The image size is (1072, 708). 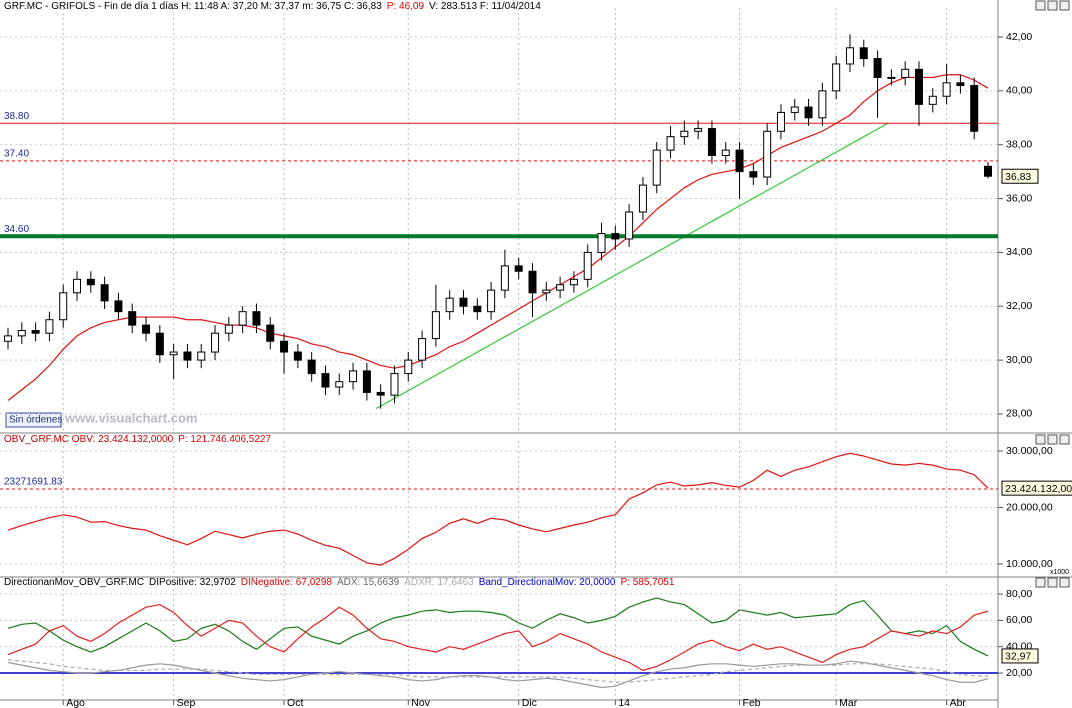 I want to click on badge-box, so click(x=33, y=420).